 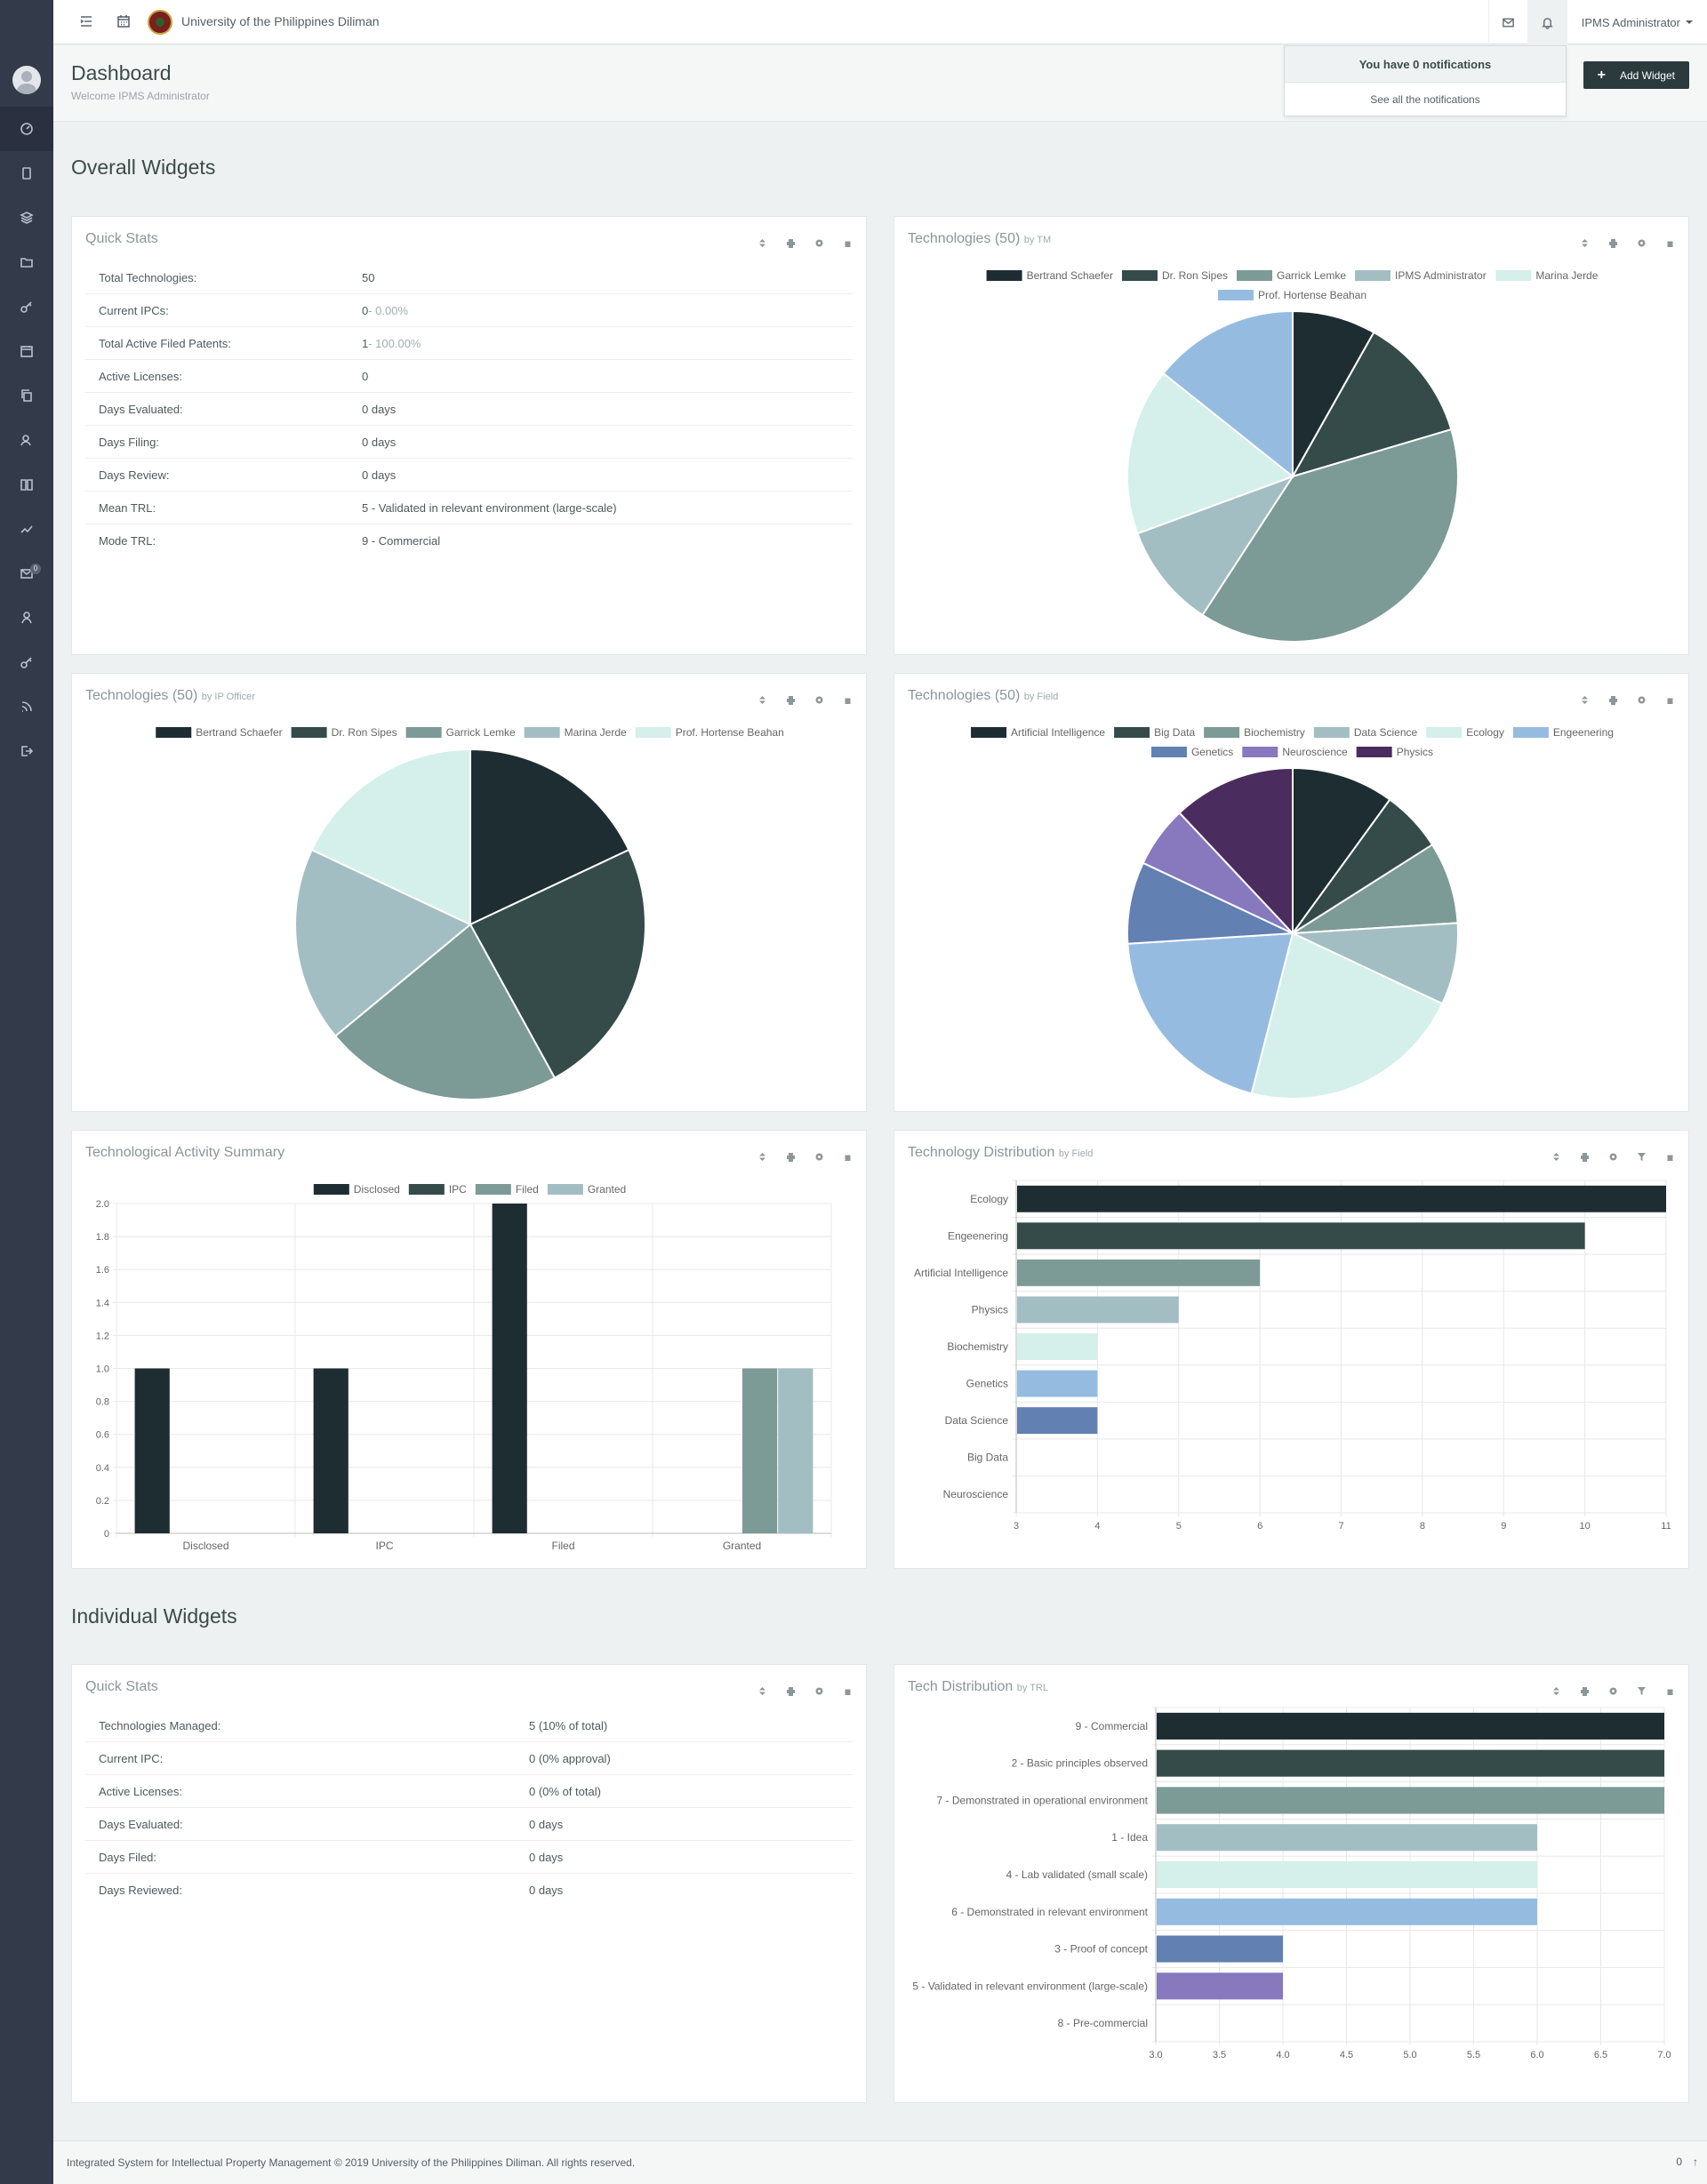 I want to click on back-to-top-icon: ↑, so click(x=1696, y=2162).